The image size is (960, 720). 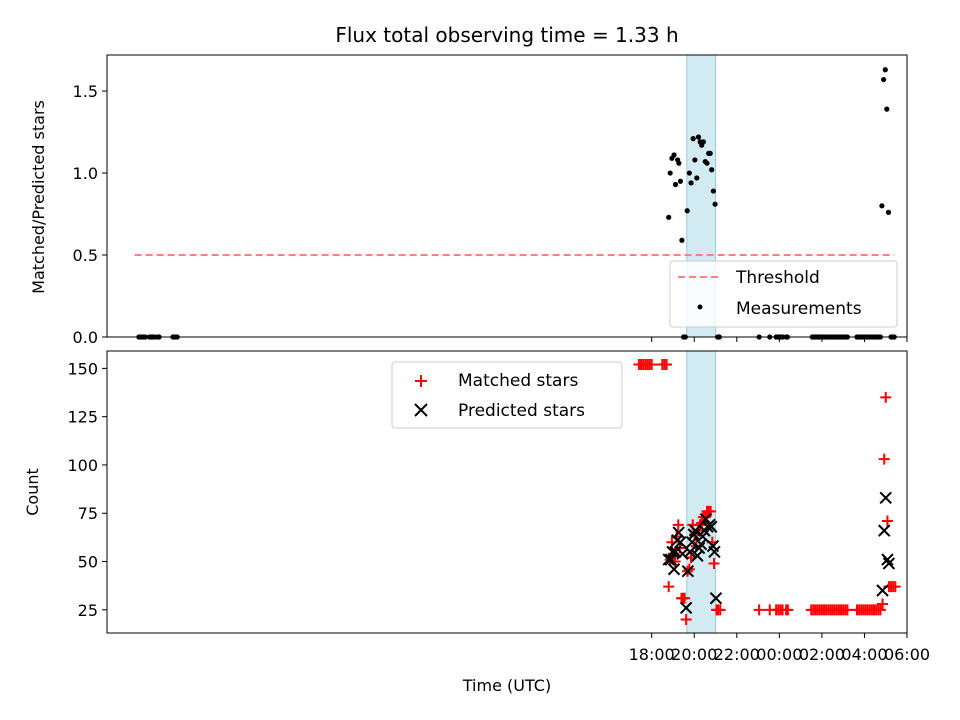 What do you see at coordinates (85, 337) in the screenshot?
I see `ratio-y-tick-label: 0.0` at bounding box center [85, 337].